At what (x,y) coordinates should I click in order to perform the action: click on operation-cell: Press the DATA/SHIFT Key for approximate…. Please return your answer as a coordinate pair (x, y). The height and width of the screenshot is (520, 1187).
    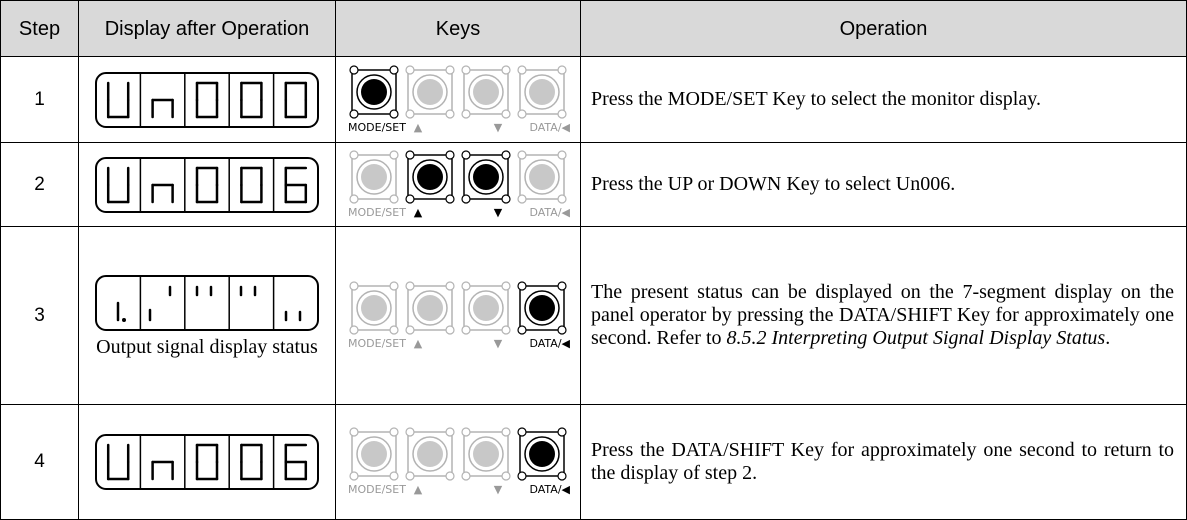
    Looking at the image, I should click on (883, 462).